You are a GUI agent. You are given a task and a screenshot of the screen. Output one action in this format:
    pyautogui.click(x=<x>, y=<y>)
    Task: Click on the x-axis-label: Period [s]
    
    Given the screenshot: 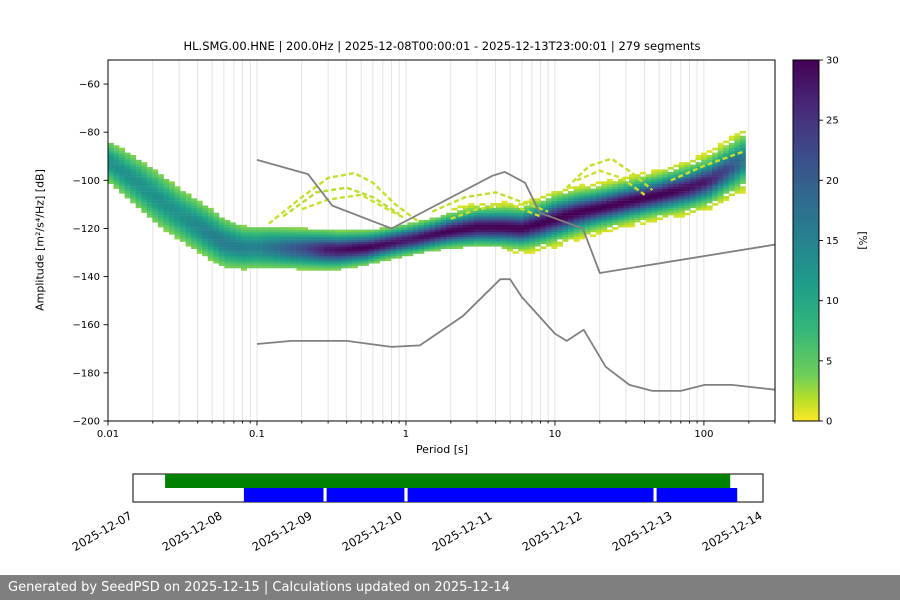 What is the action you would take?
    pyautogui.click(x=442, y=449)
    